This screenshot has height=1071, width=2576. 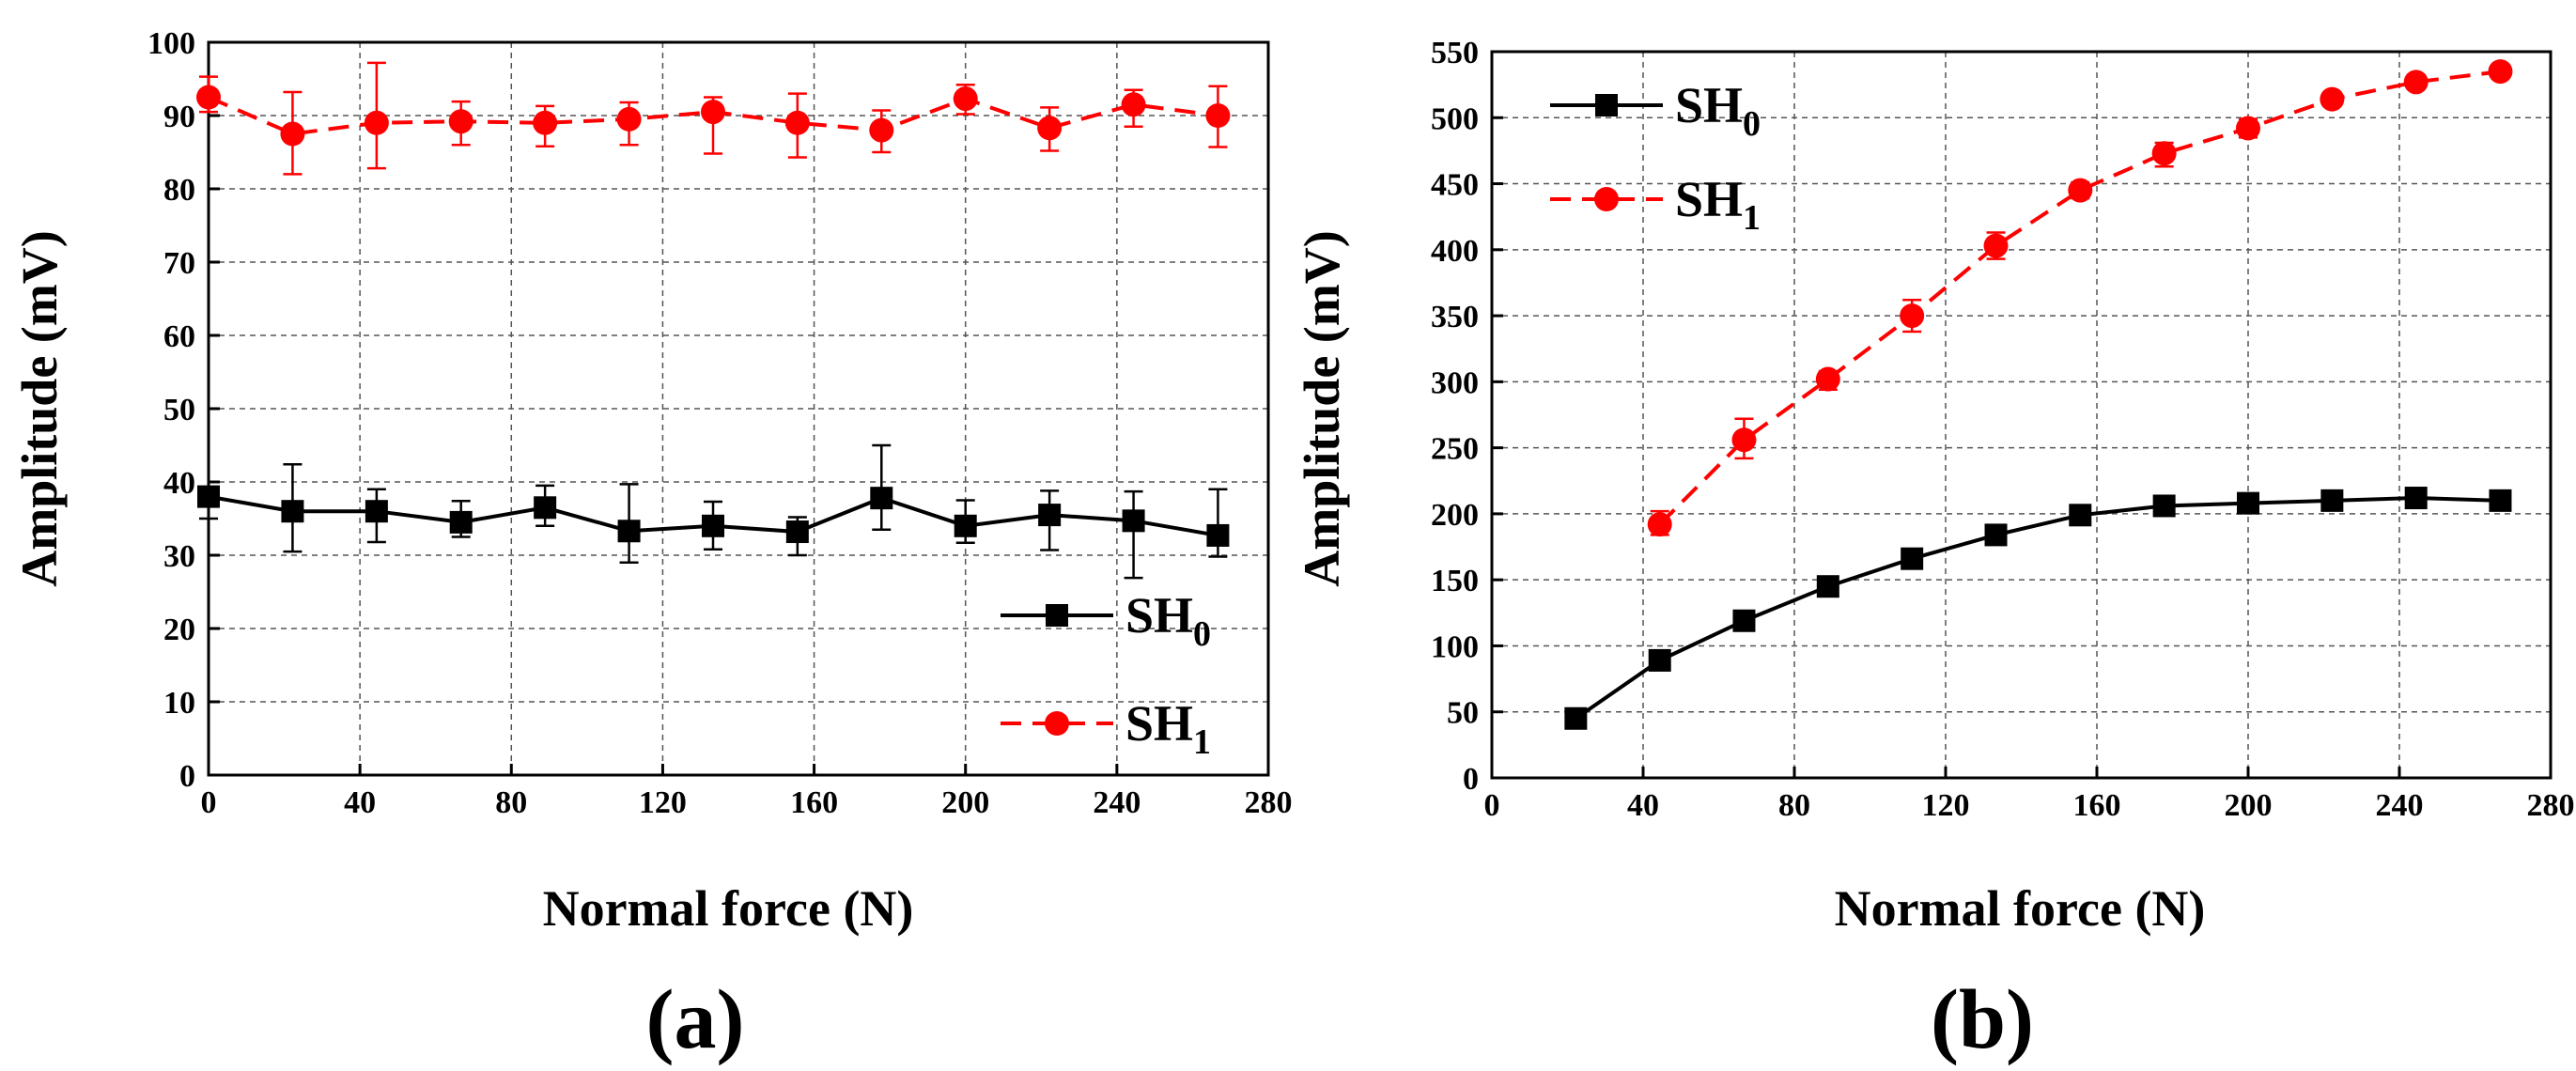 What do you see at coordinates (179, 336) in the screenshot?
I see `y-tick-label: 60` at bounding box center [179, 336].